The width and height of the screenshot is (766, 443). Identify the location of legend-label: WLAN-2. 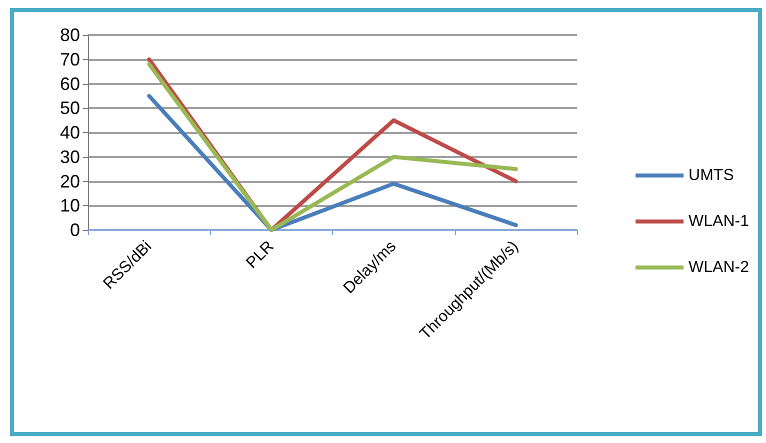
(719, 267).